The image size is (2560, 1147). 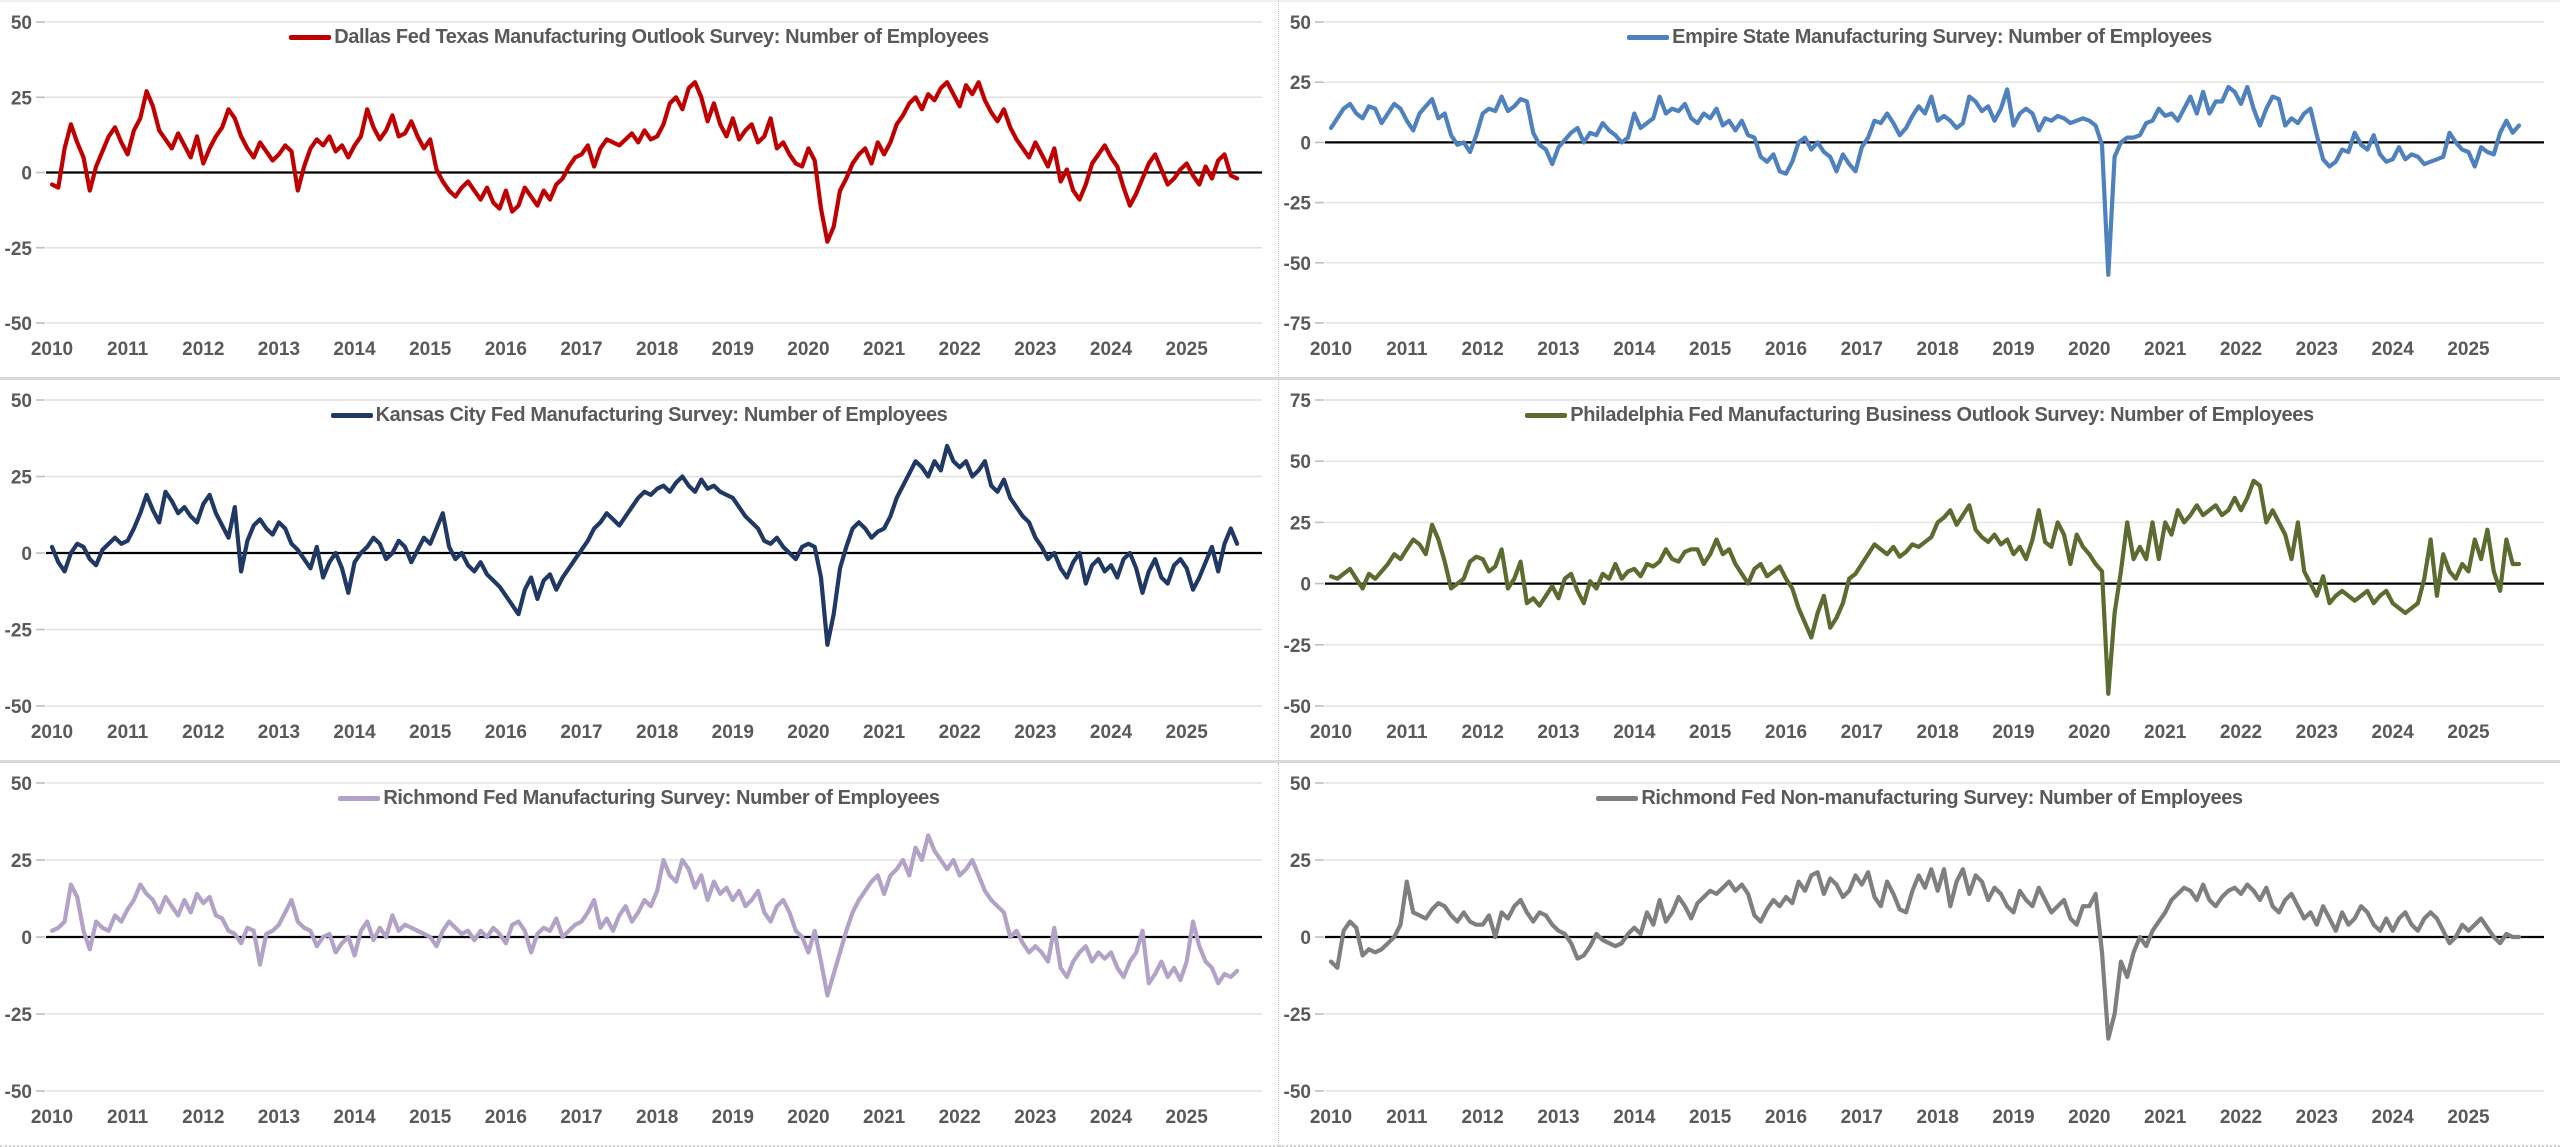 I want to click on y-tick-label: -75, so click(x=1298, y=324).